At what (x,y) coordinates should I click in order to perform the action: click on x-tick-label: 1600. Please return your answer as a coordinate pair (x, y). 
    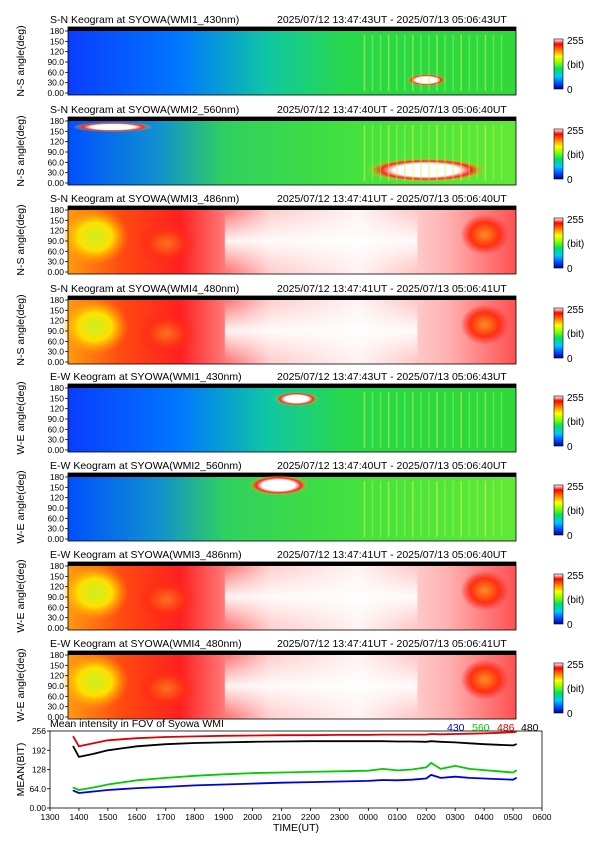
    Looking at the image, I should click on (136, 817).